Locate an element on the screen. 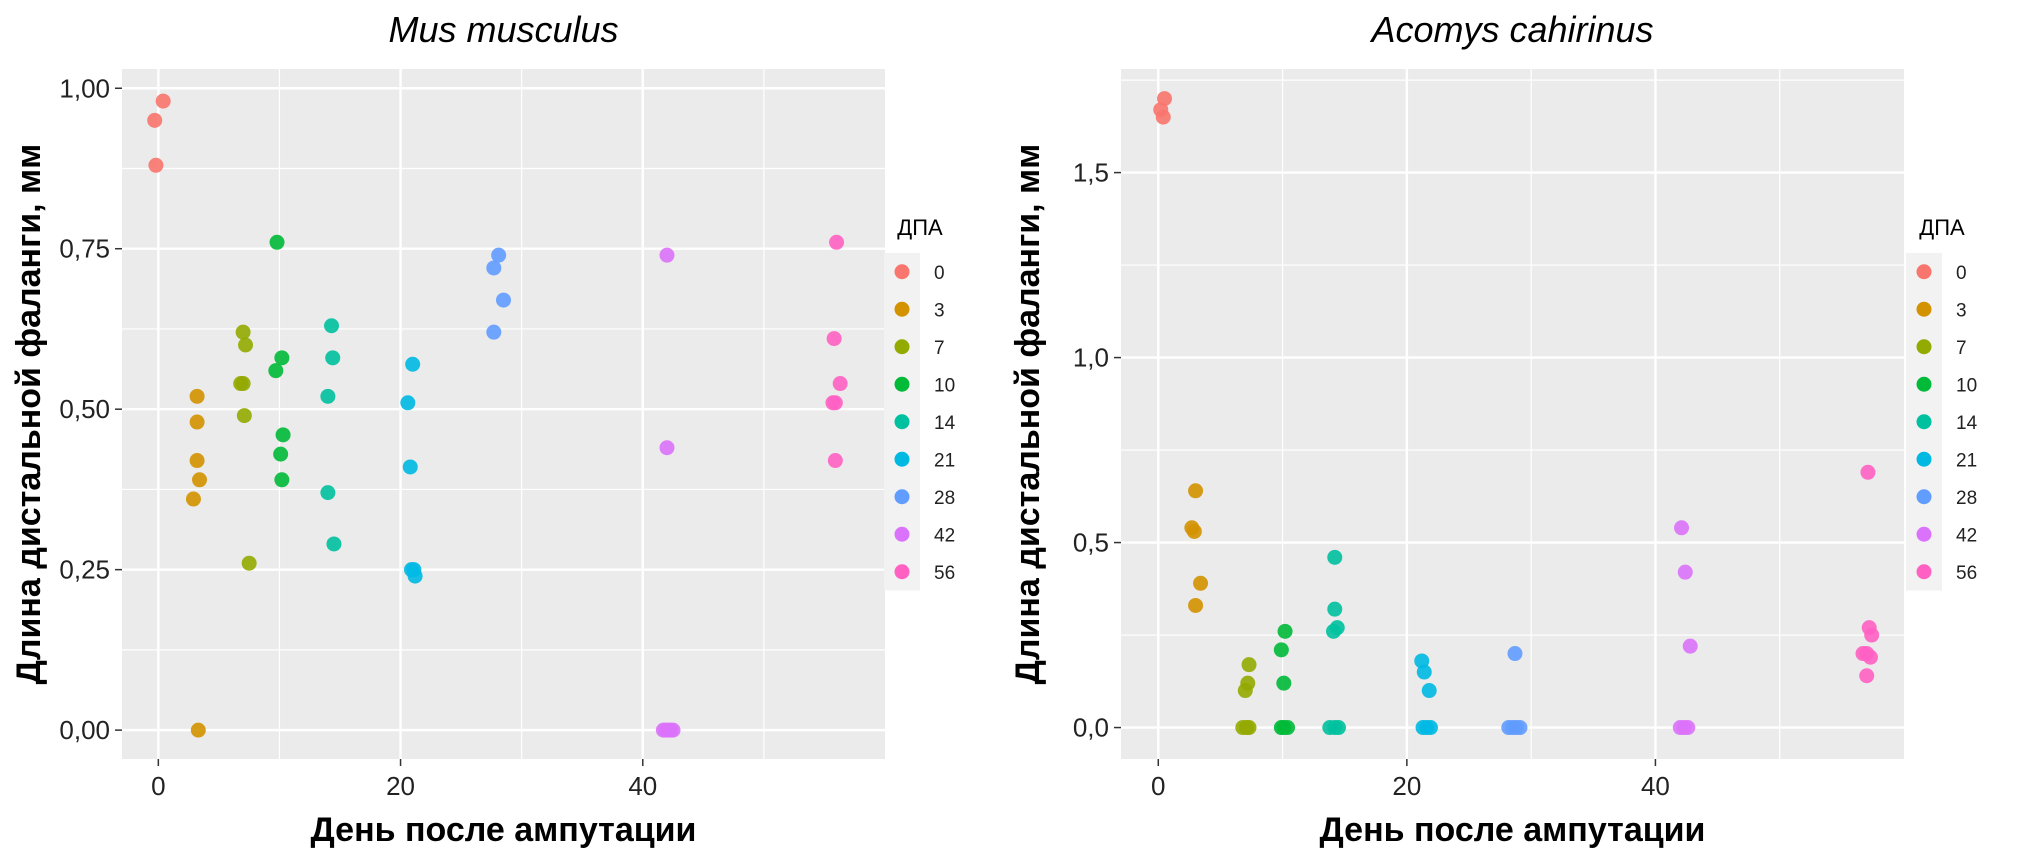  panel-title: Mus musculus is located at coordinates (503, 29).